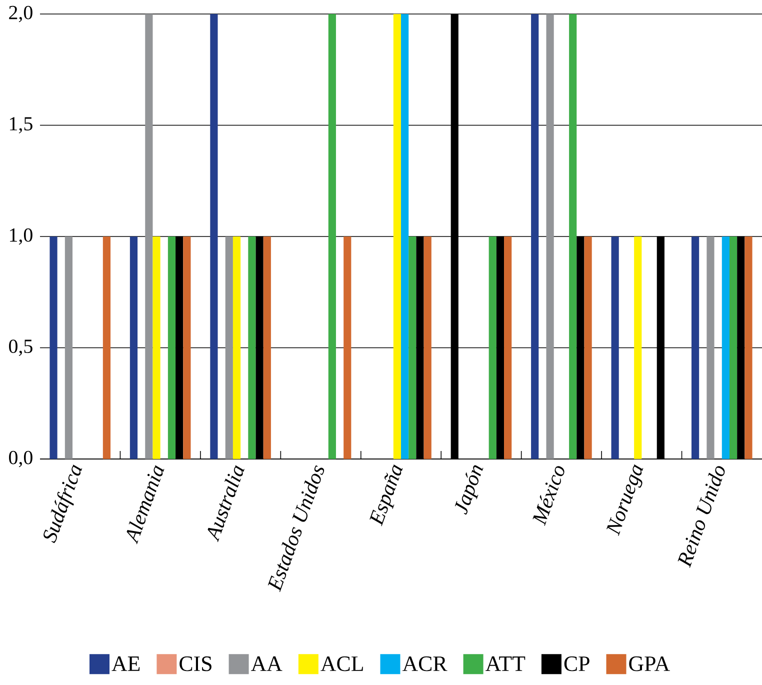 This screenshot has height=685, width=762. I want to click on legend-label: CP, so click(577, 664).